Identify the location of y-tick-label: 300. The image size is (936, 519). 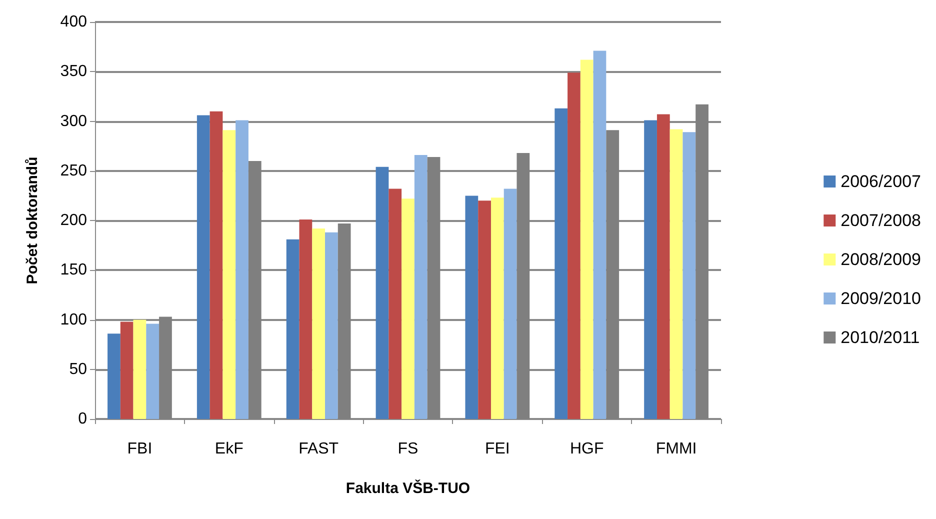
(74, 121).